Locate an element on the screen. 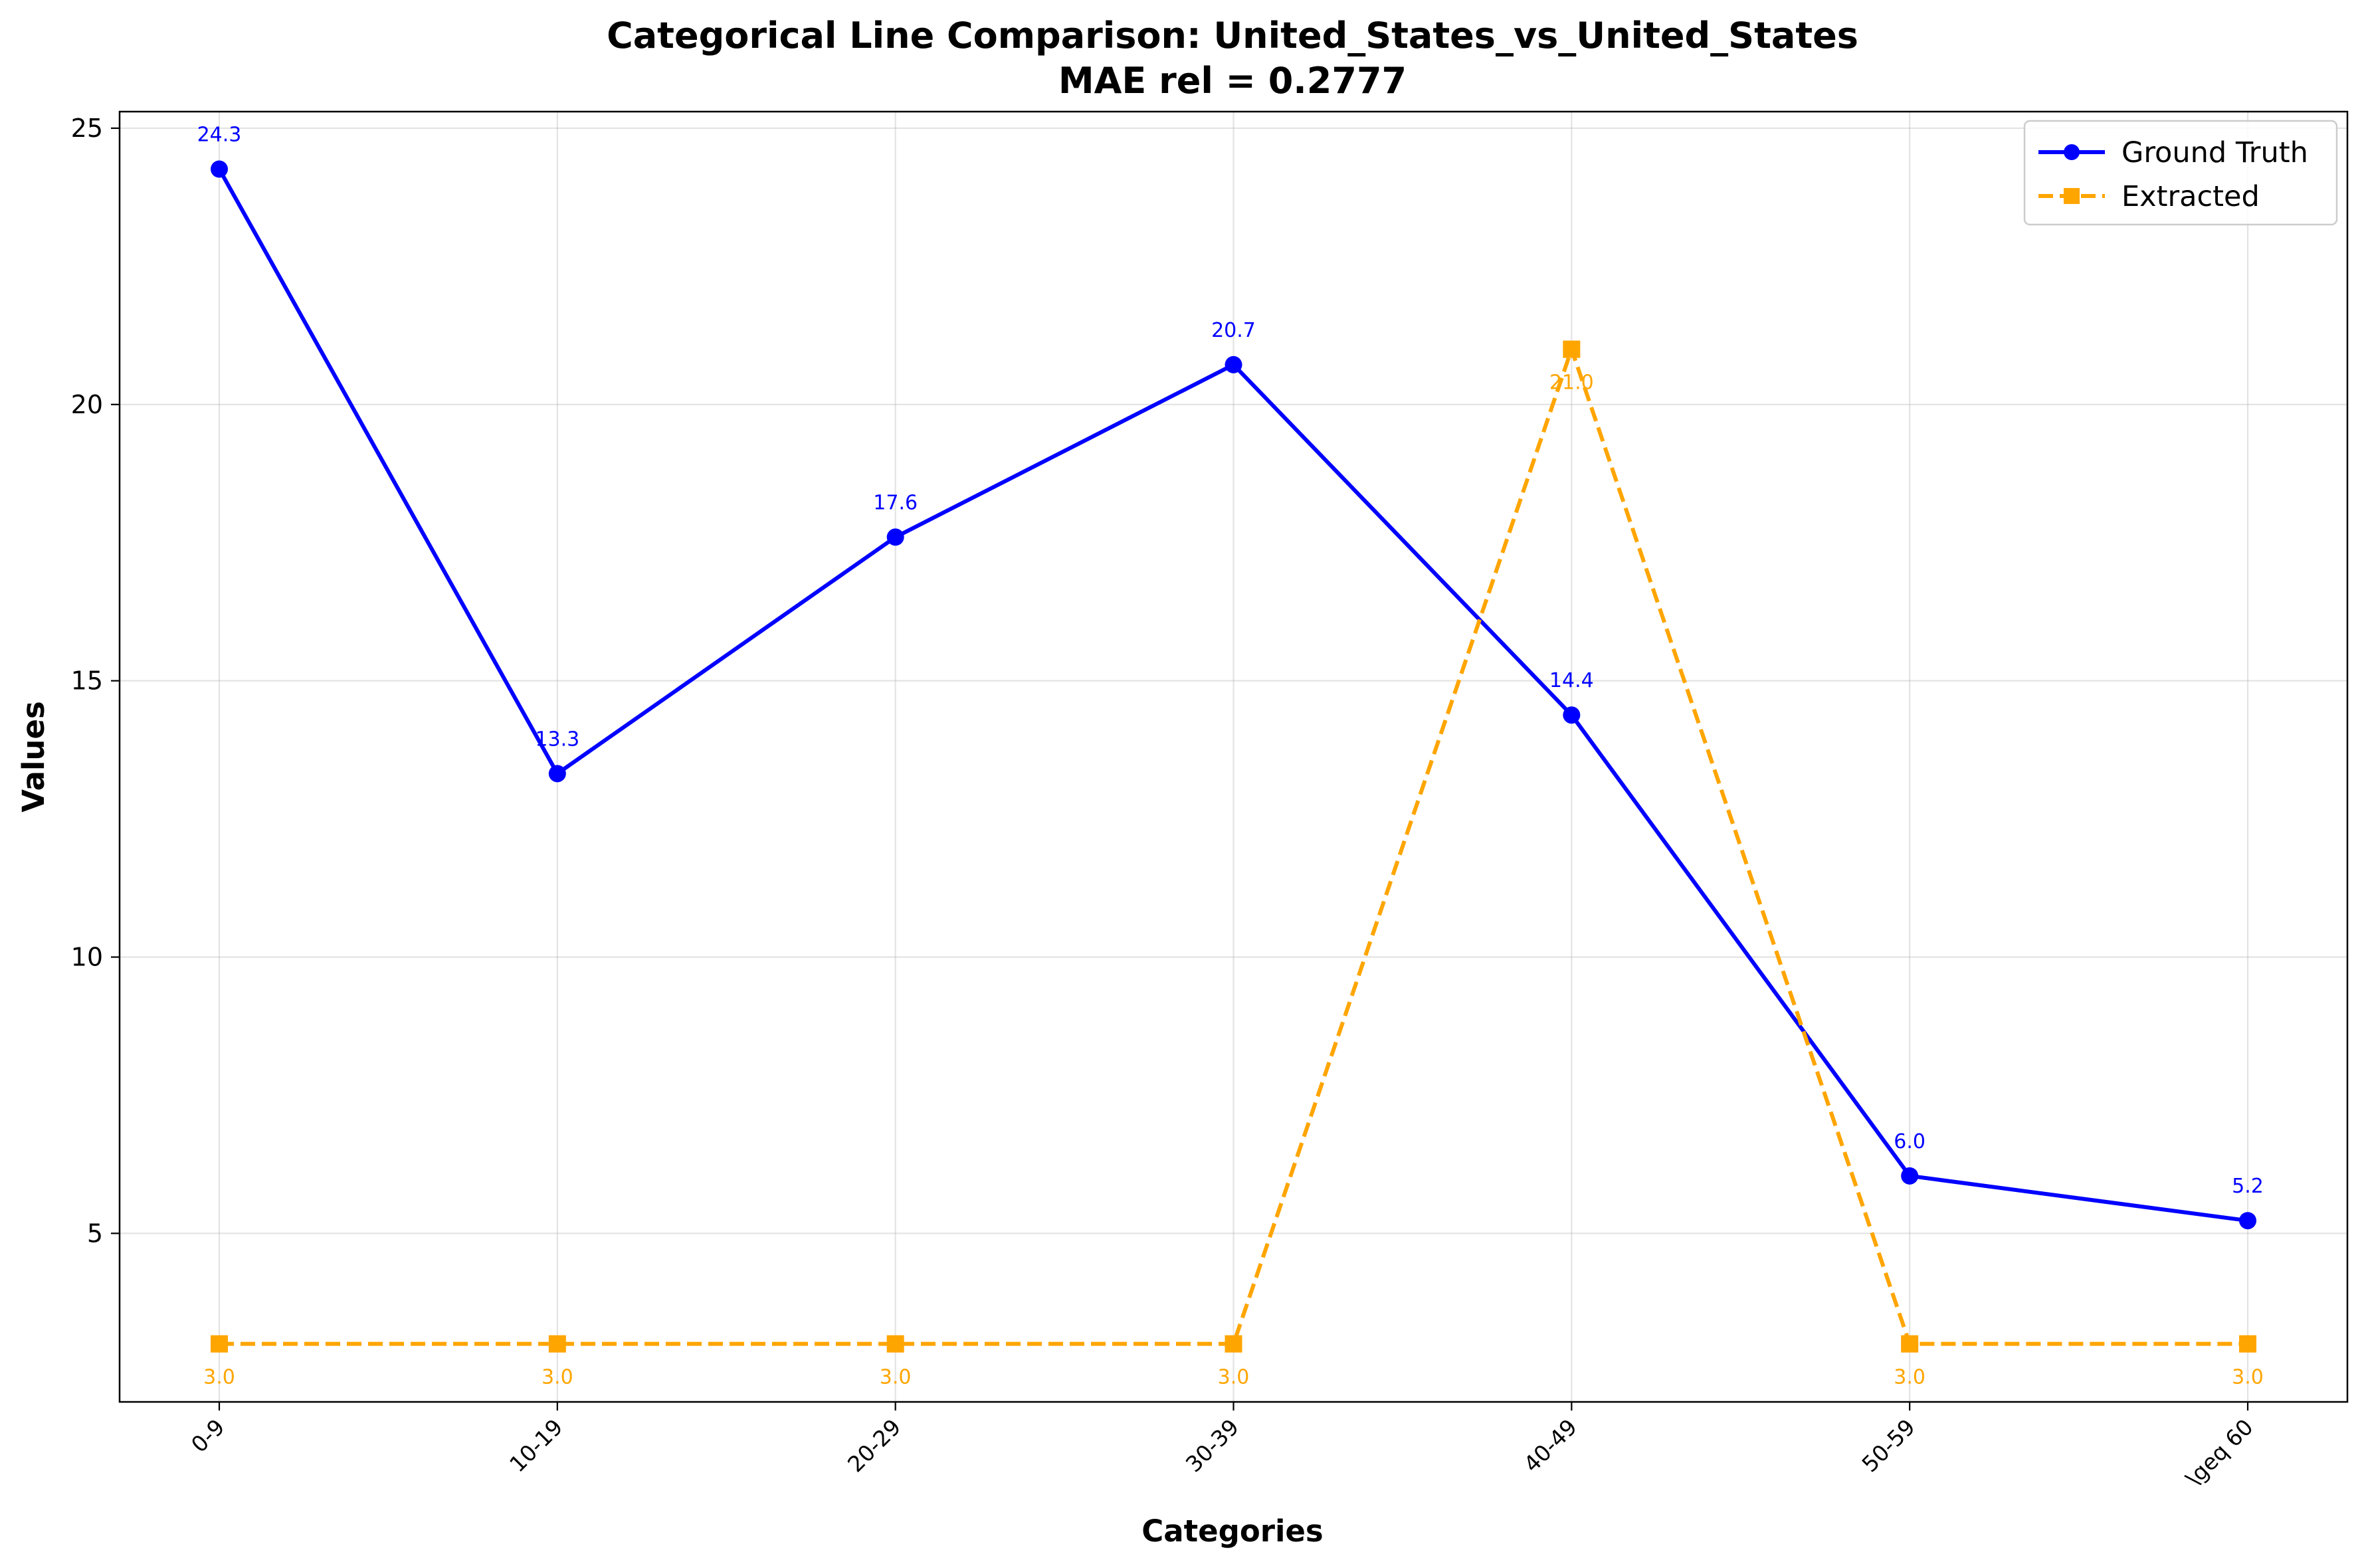 The height and width of the screenshot is (1568, 2368). y-axis-ticks: 5 10 15 20 25 is located at coordinates (95, 681).